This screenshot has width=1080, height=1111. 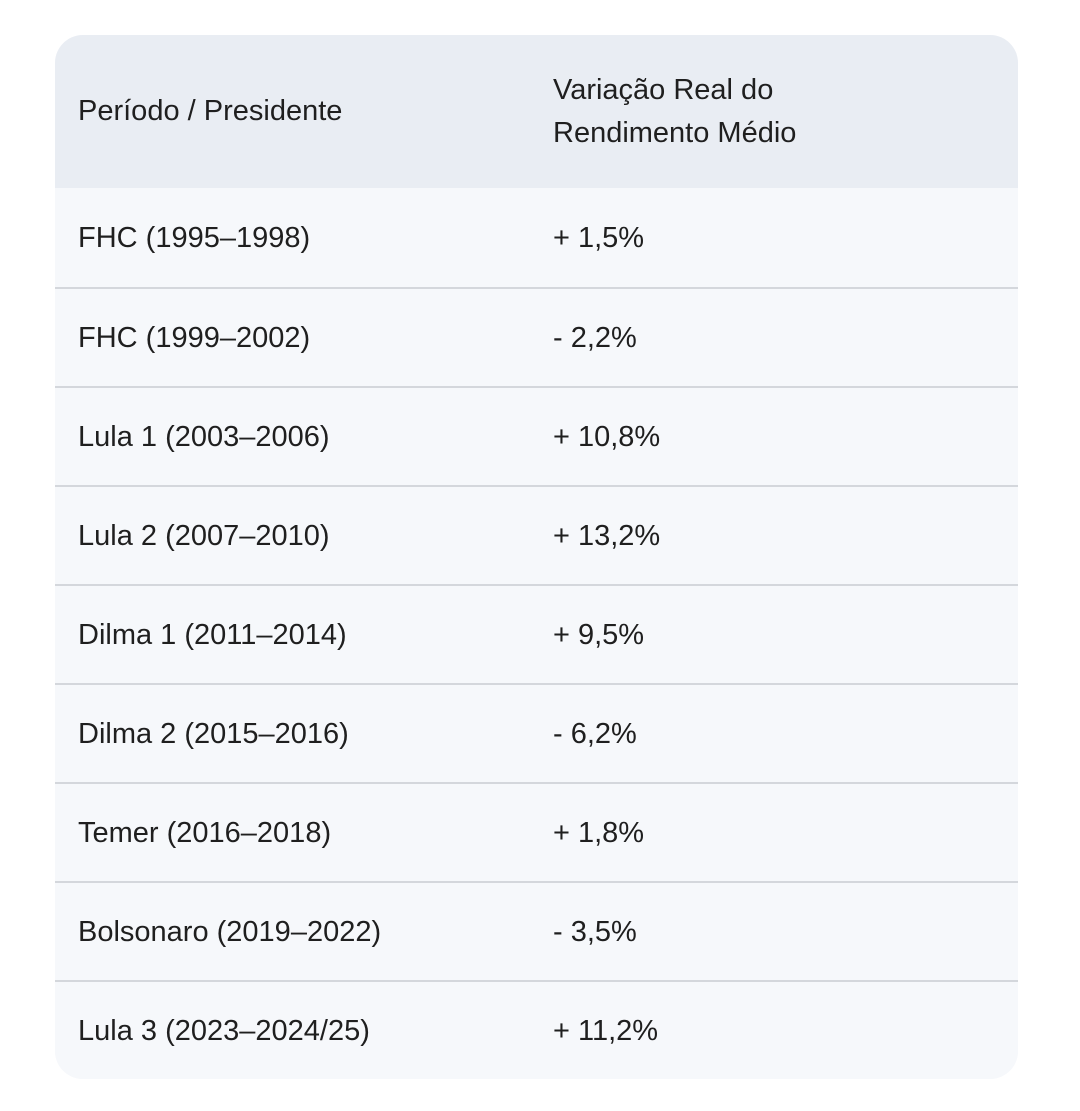 I want to click on variation-cell: + 10,8%, so click(x=607, y=436).